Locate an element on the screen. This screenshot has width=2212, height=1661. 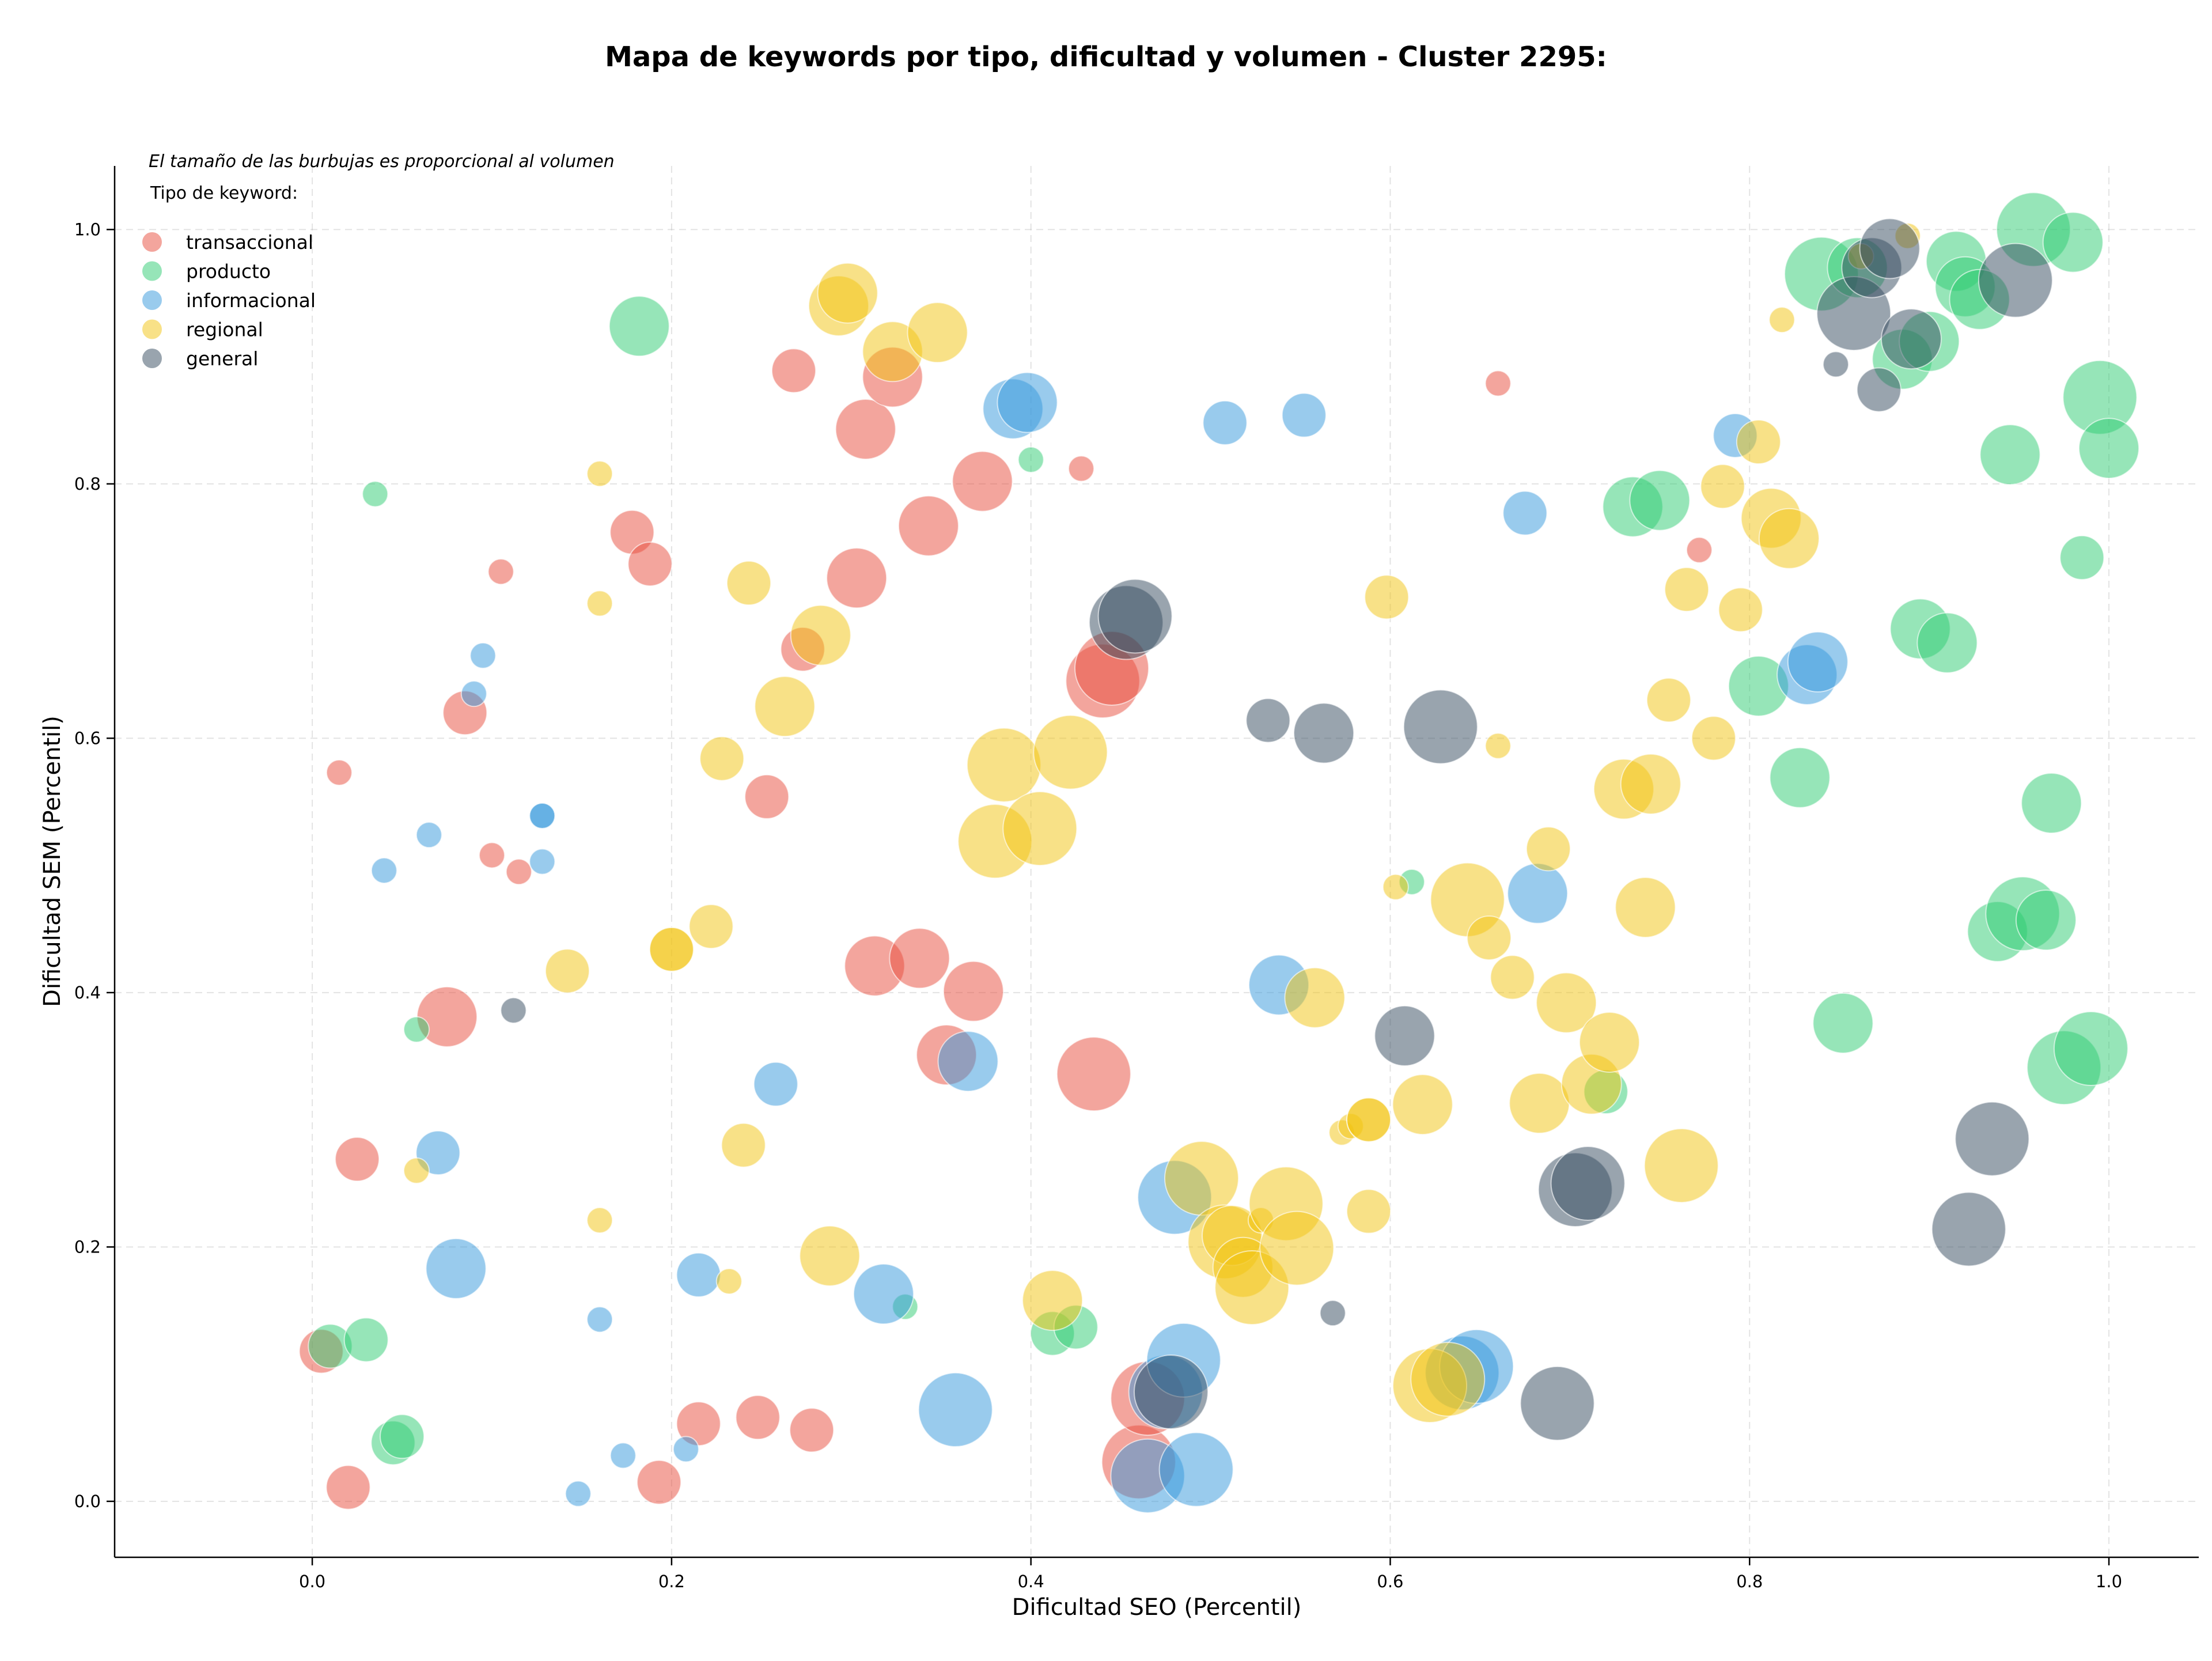
y-tick-label: 0.0 is located at coordinates (87, 1501).